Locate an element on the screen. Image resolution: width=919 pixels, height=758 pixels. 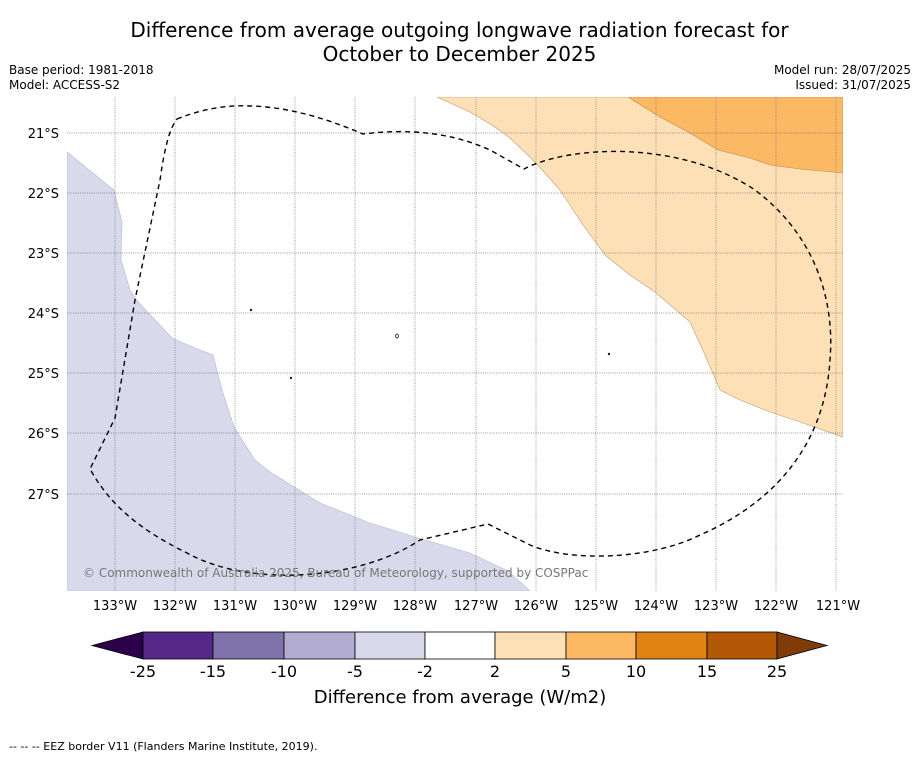
lon-label-130w: 130°W is located at coordinates (295, 606).